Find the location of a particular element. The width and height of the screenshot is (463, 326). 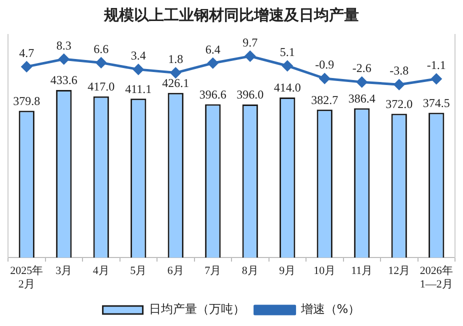

data-label: 374.5 is located at coordinates (436, 103).